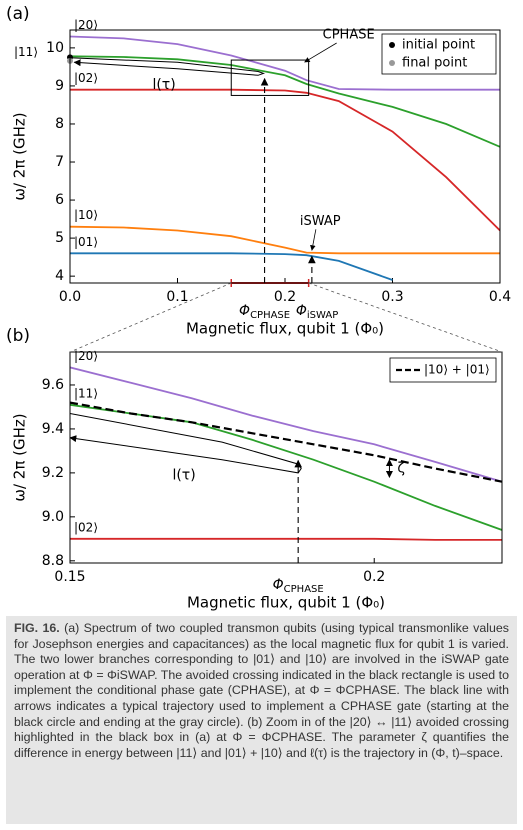 Image resolution: width=523 pixels, height=830 pixels. Describe the element at coordinates (439, 54) in the screenshot. I see `legend-box` at that location.